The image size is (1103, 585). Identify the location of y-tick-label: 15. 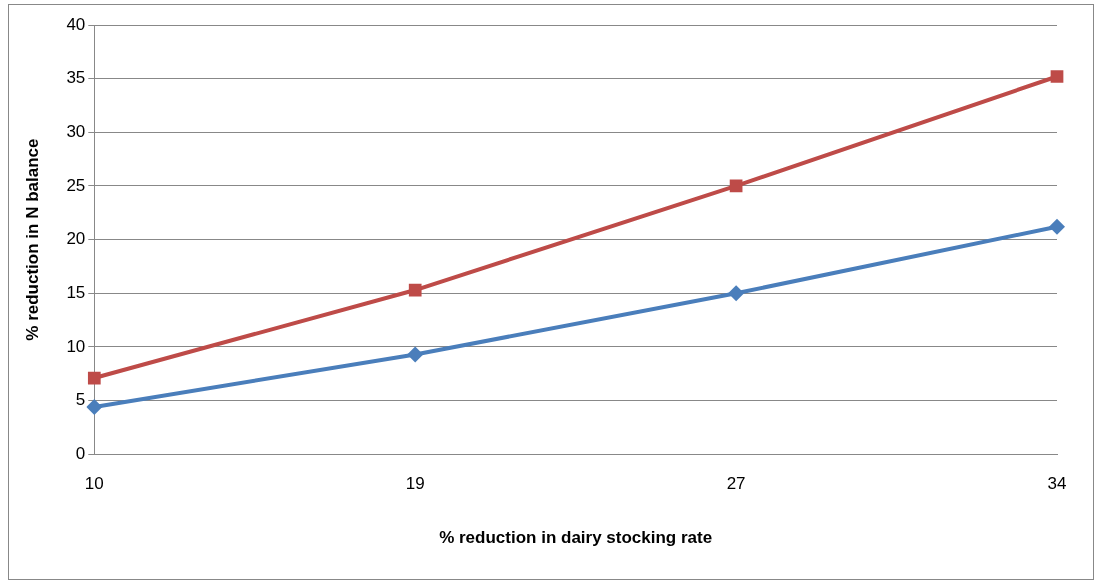
(76, 292).